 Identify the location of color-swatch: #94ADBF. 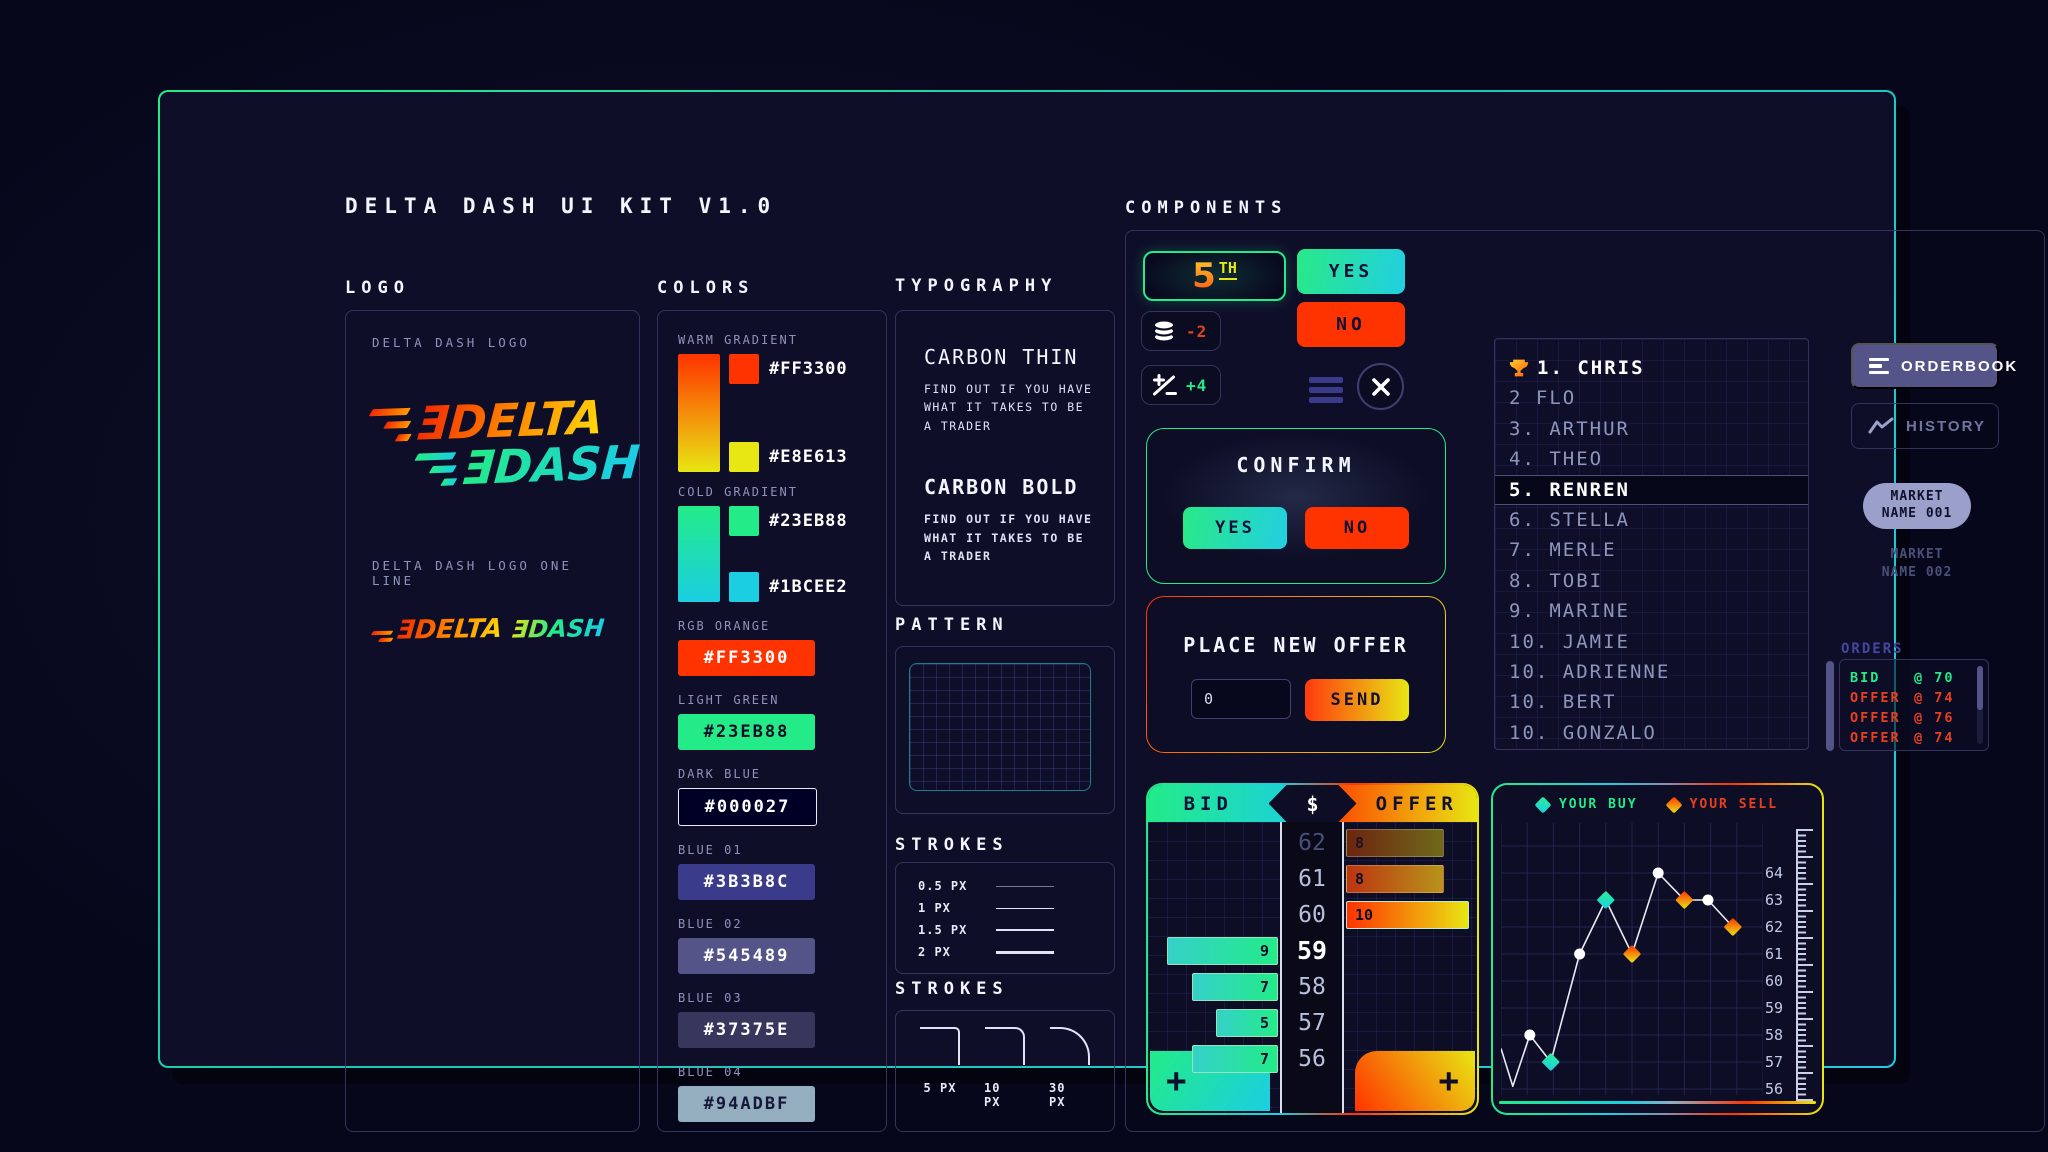
(746, 1104).